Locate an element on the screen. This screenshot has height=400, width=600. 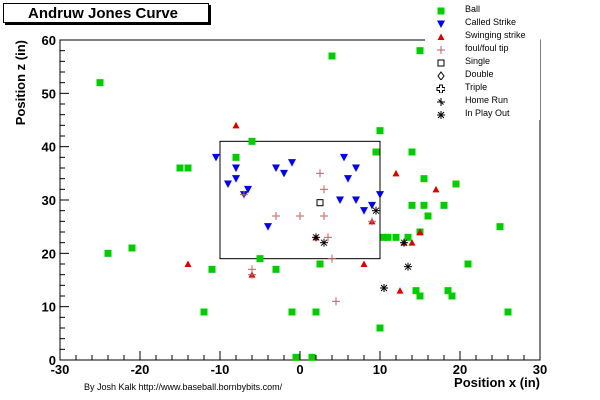
y-tick-label: 40 is located at coordinates (49, 147).